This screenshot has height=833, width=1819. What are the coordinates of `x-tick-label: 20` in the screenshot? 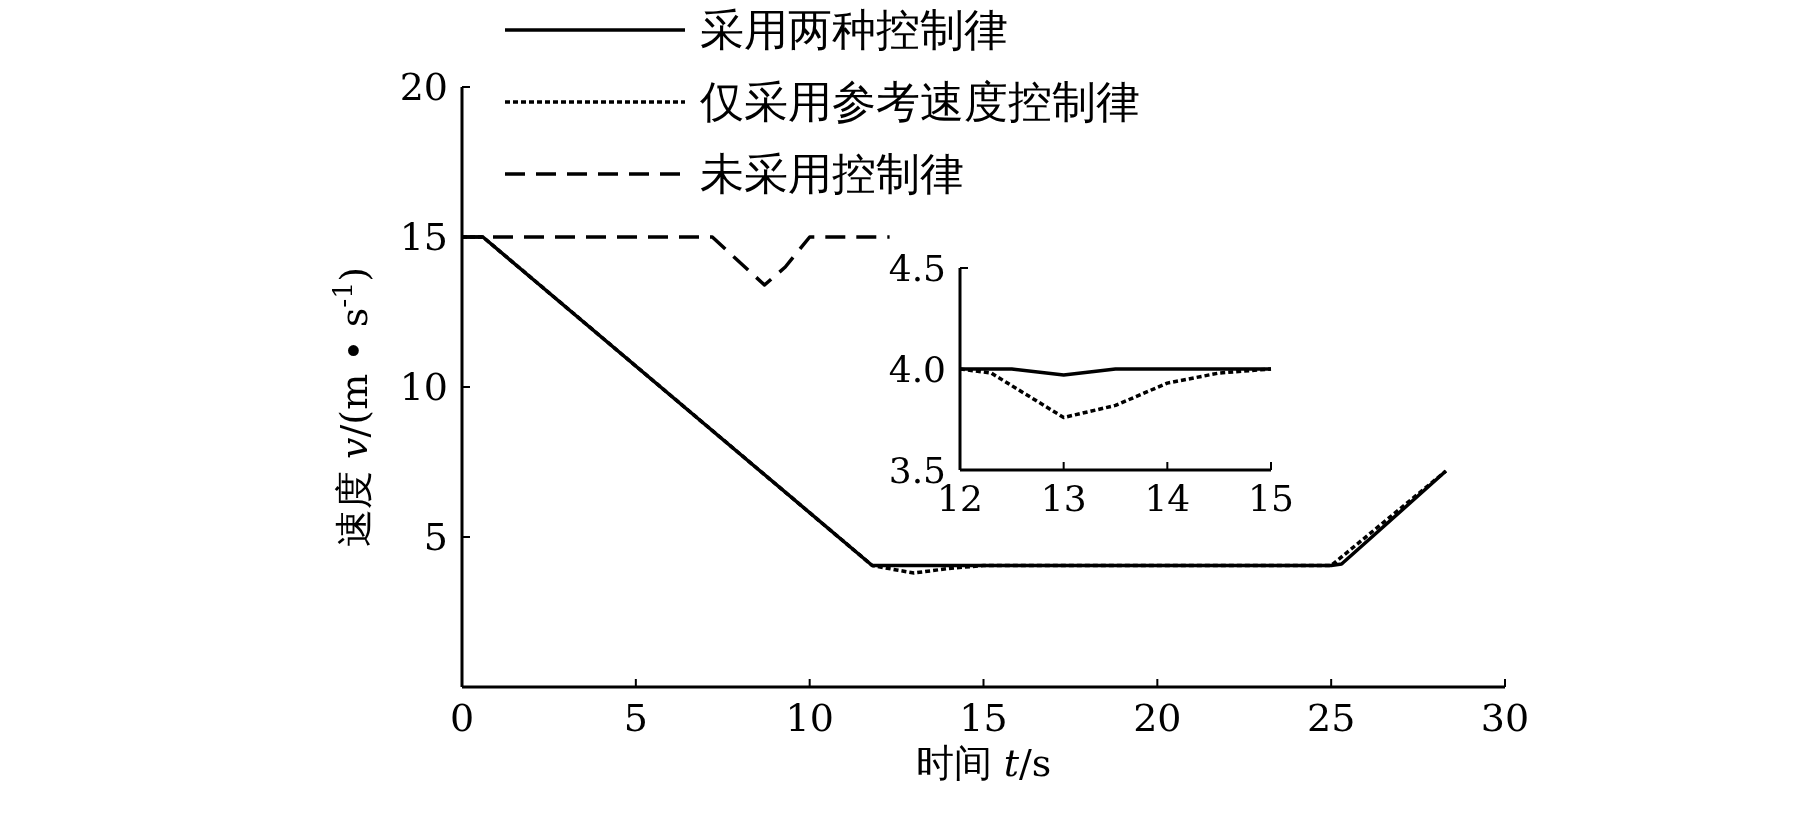 It's located at (1157, 717).